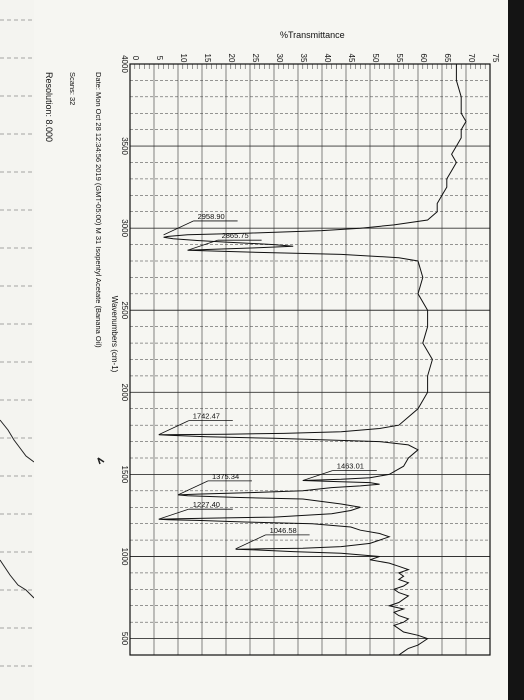 This screenshot has width=524, height=700. Describe the element at coordinates (235, 235) in the screenshot. I see `peak-label: 2865.75` at that location.